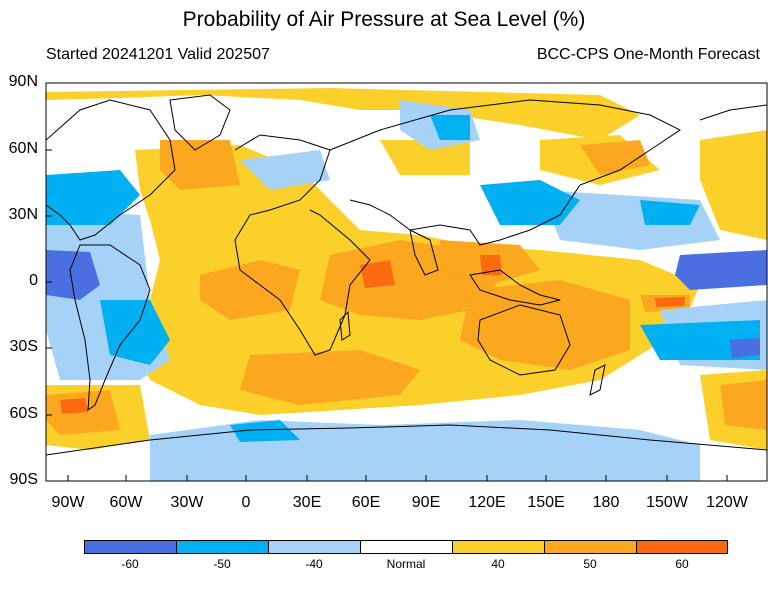  I want to click on lat-label: 30N, so click(23, 214).